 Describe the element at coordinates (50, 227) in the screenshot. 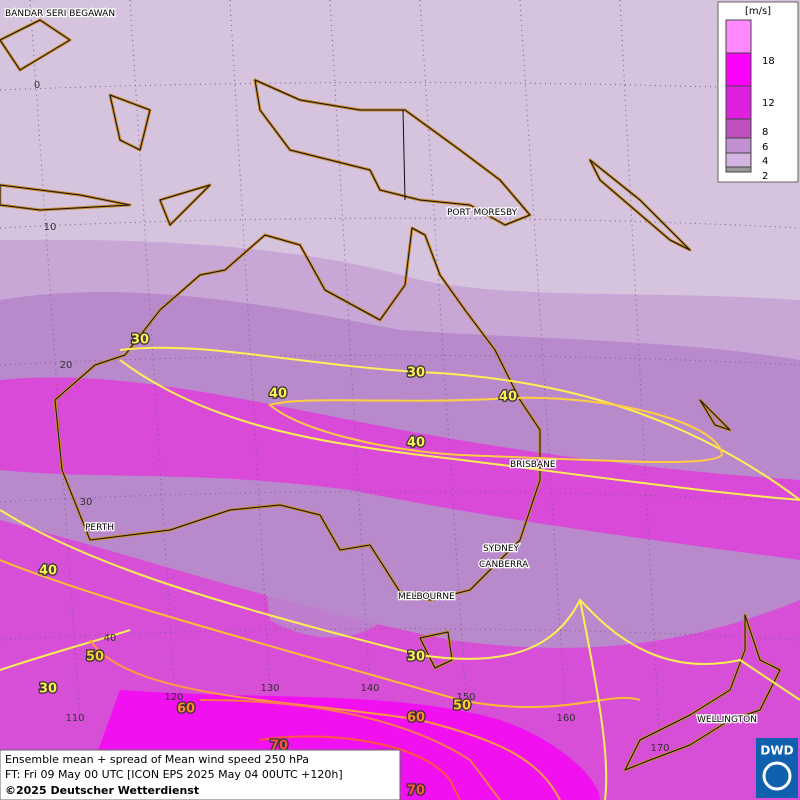

I see `latitude-label: 10` at that location.